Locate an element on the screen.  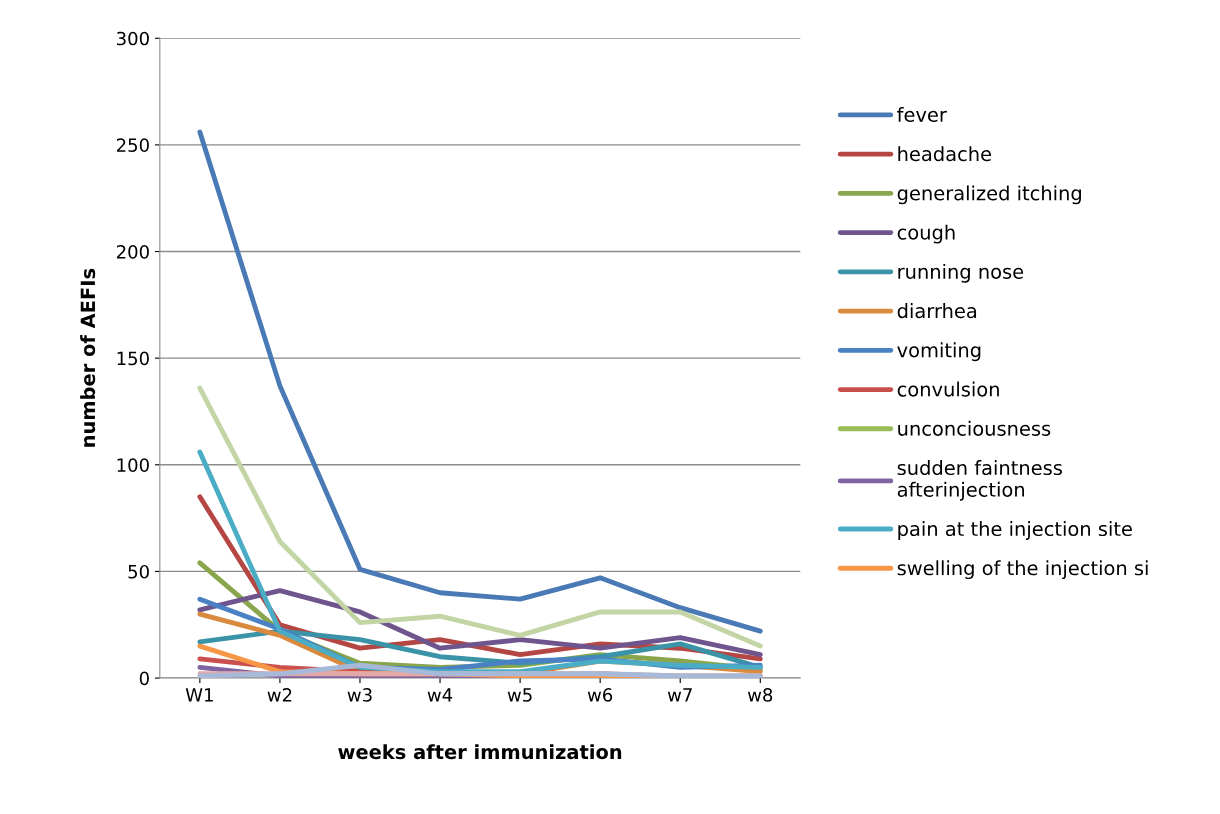
y-tick-label: 200 is located at coordinates (132, 251).